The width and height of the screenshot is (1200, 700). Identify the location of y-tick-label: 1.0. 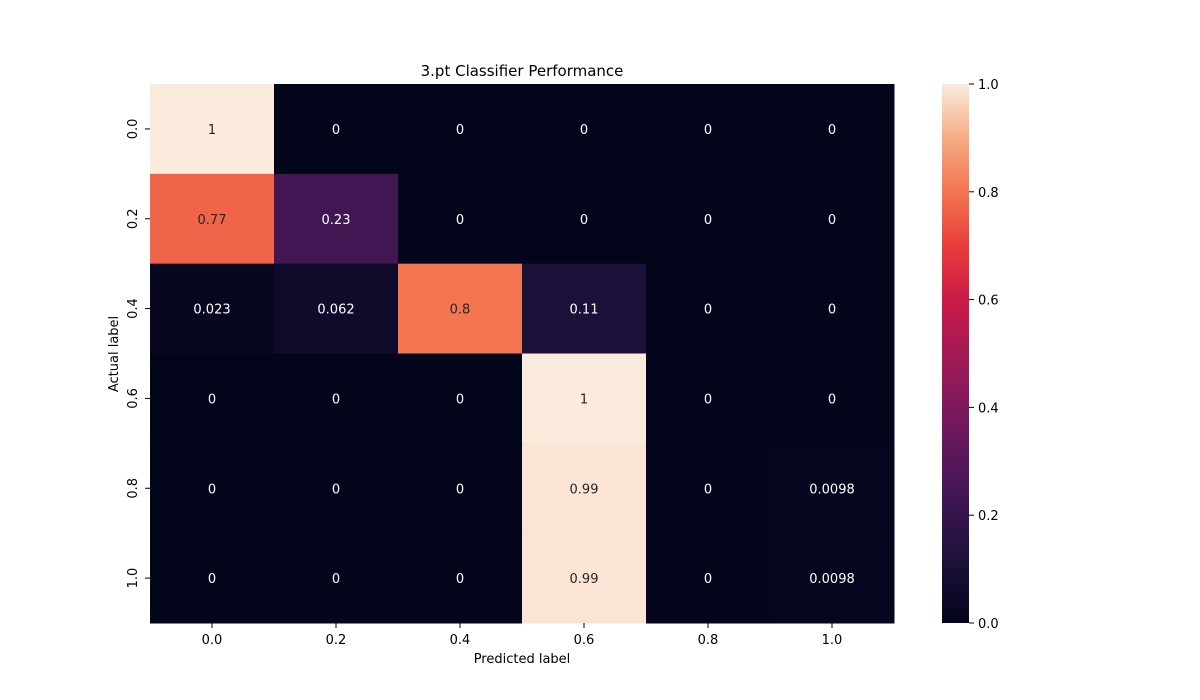
(133, 578).